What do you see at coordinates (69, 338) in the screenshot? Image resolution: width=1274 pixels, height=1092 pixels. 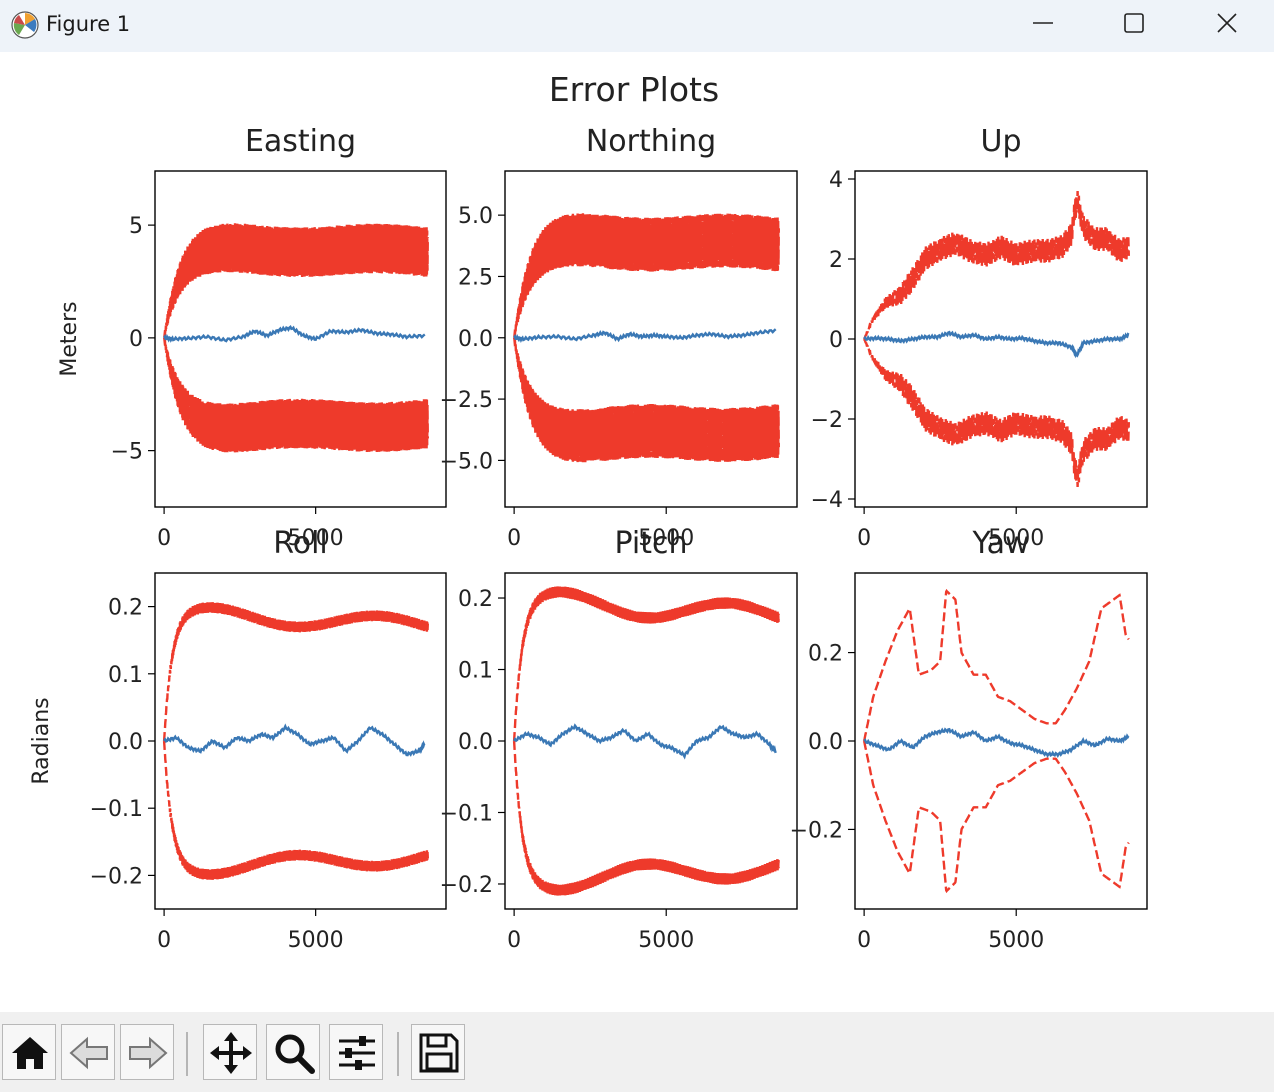 I see `y-axis-label: Meters` at bounding box center [69, 338].